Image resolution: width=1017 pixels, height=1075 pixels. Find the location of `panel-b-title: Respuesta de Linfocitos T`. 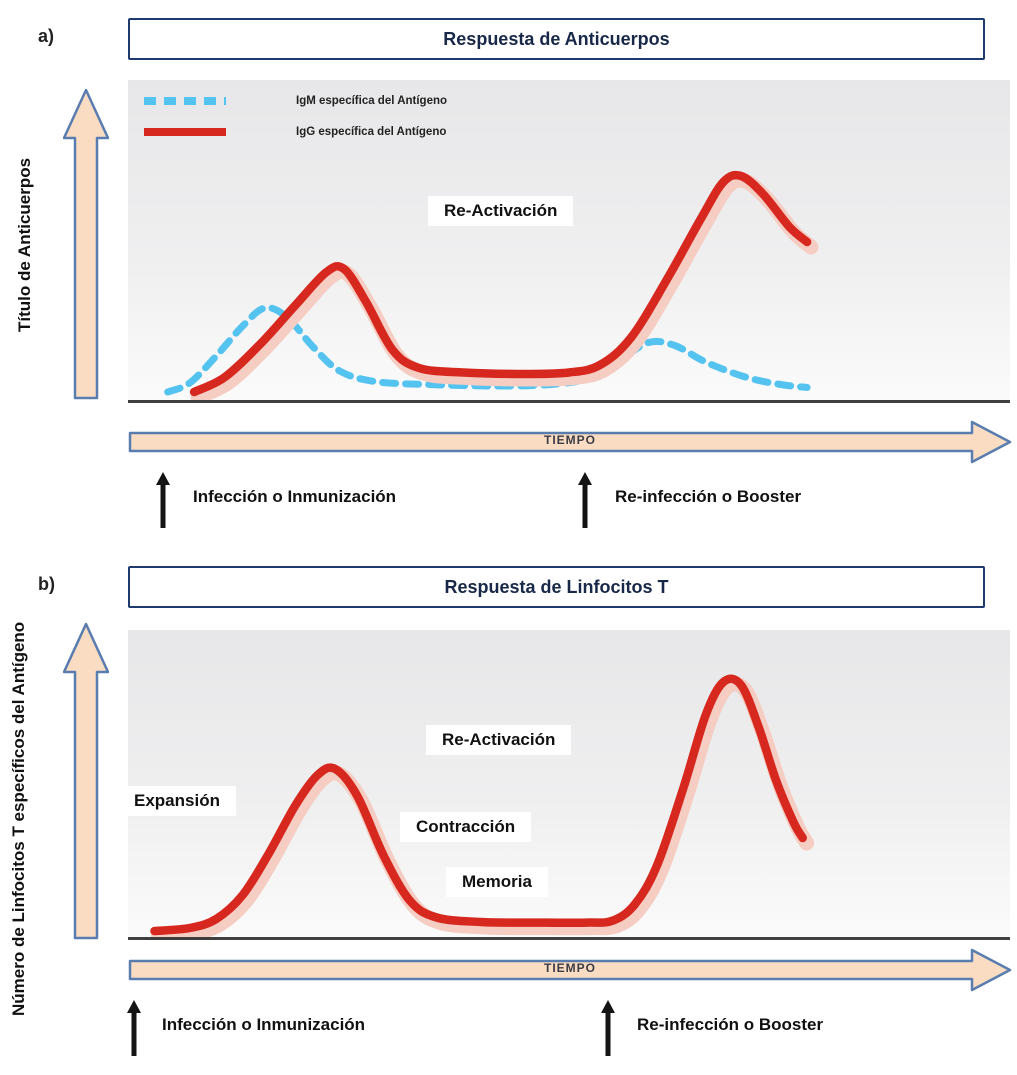

panel-b-title: Respuesta de Linfocitos T is located at coordinates (556, 586).